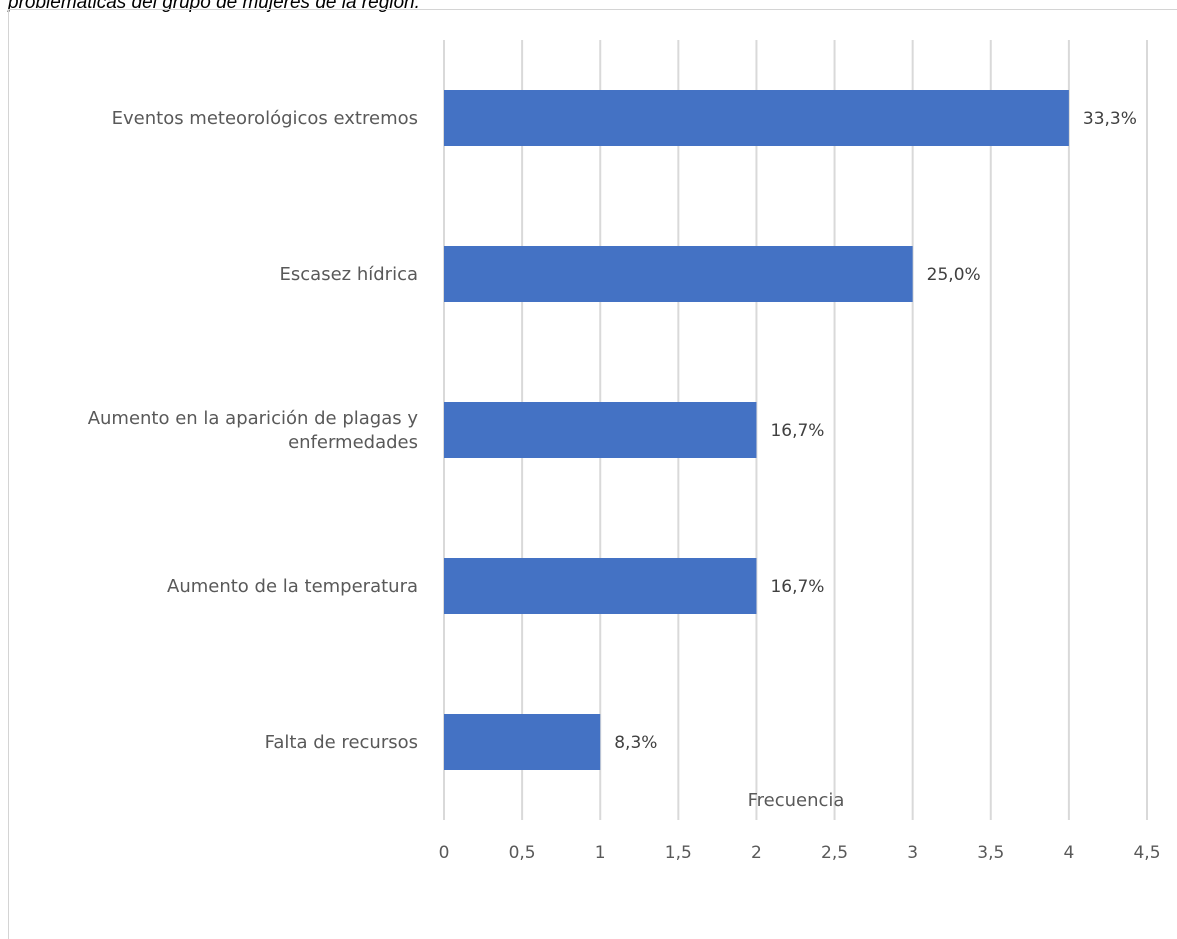 The image size is (1177, 939). I want to click on data-label: 25,0%, so click(954, 275).